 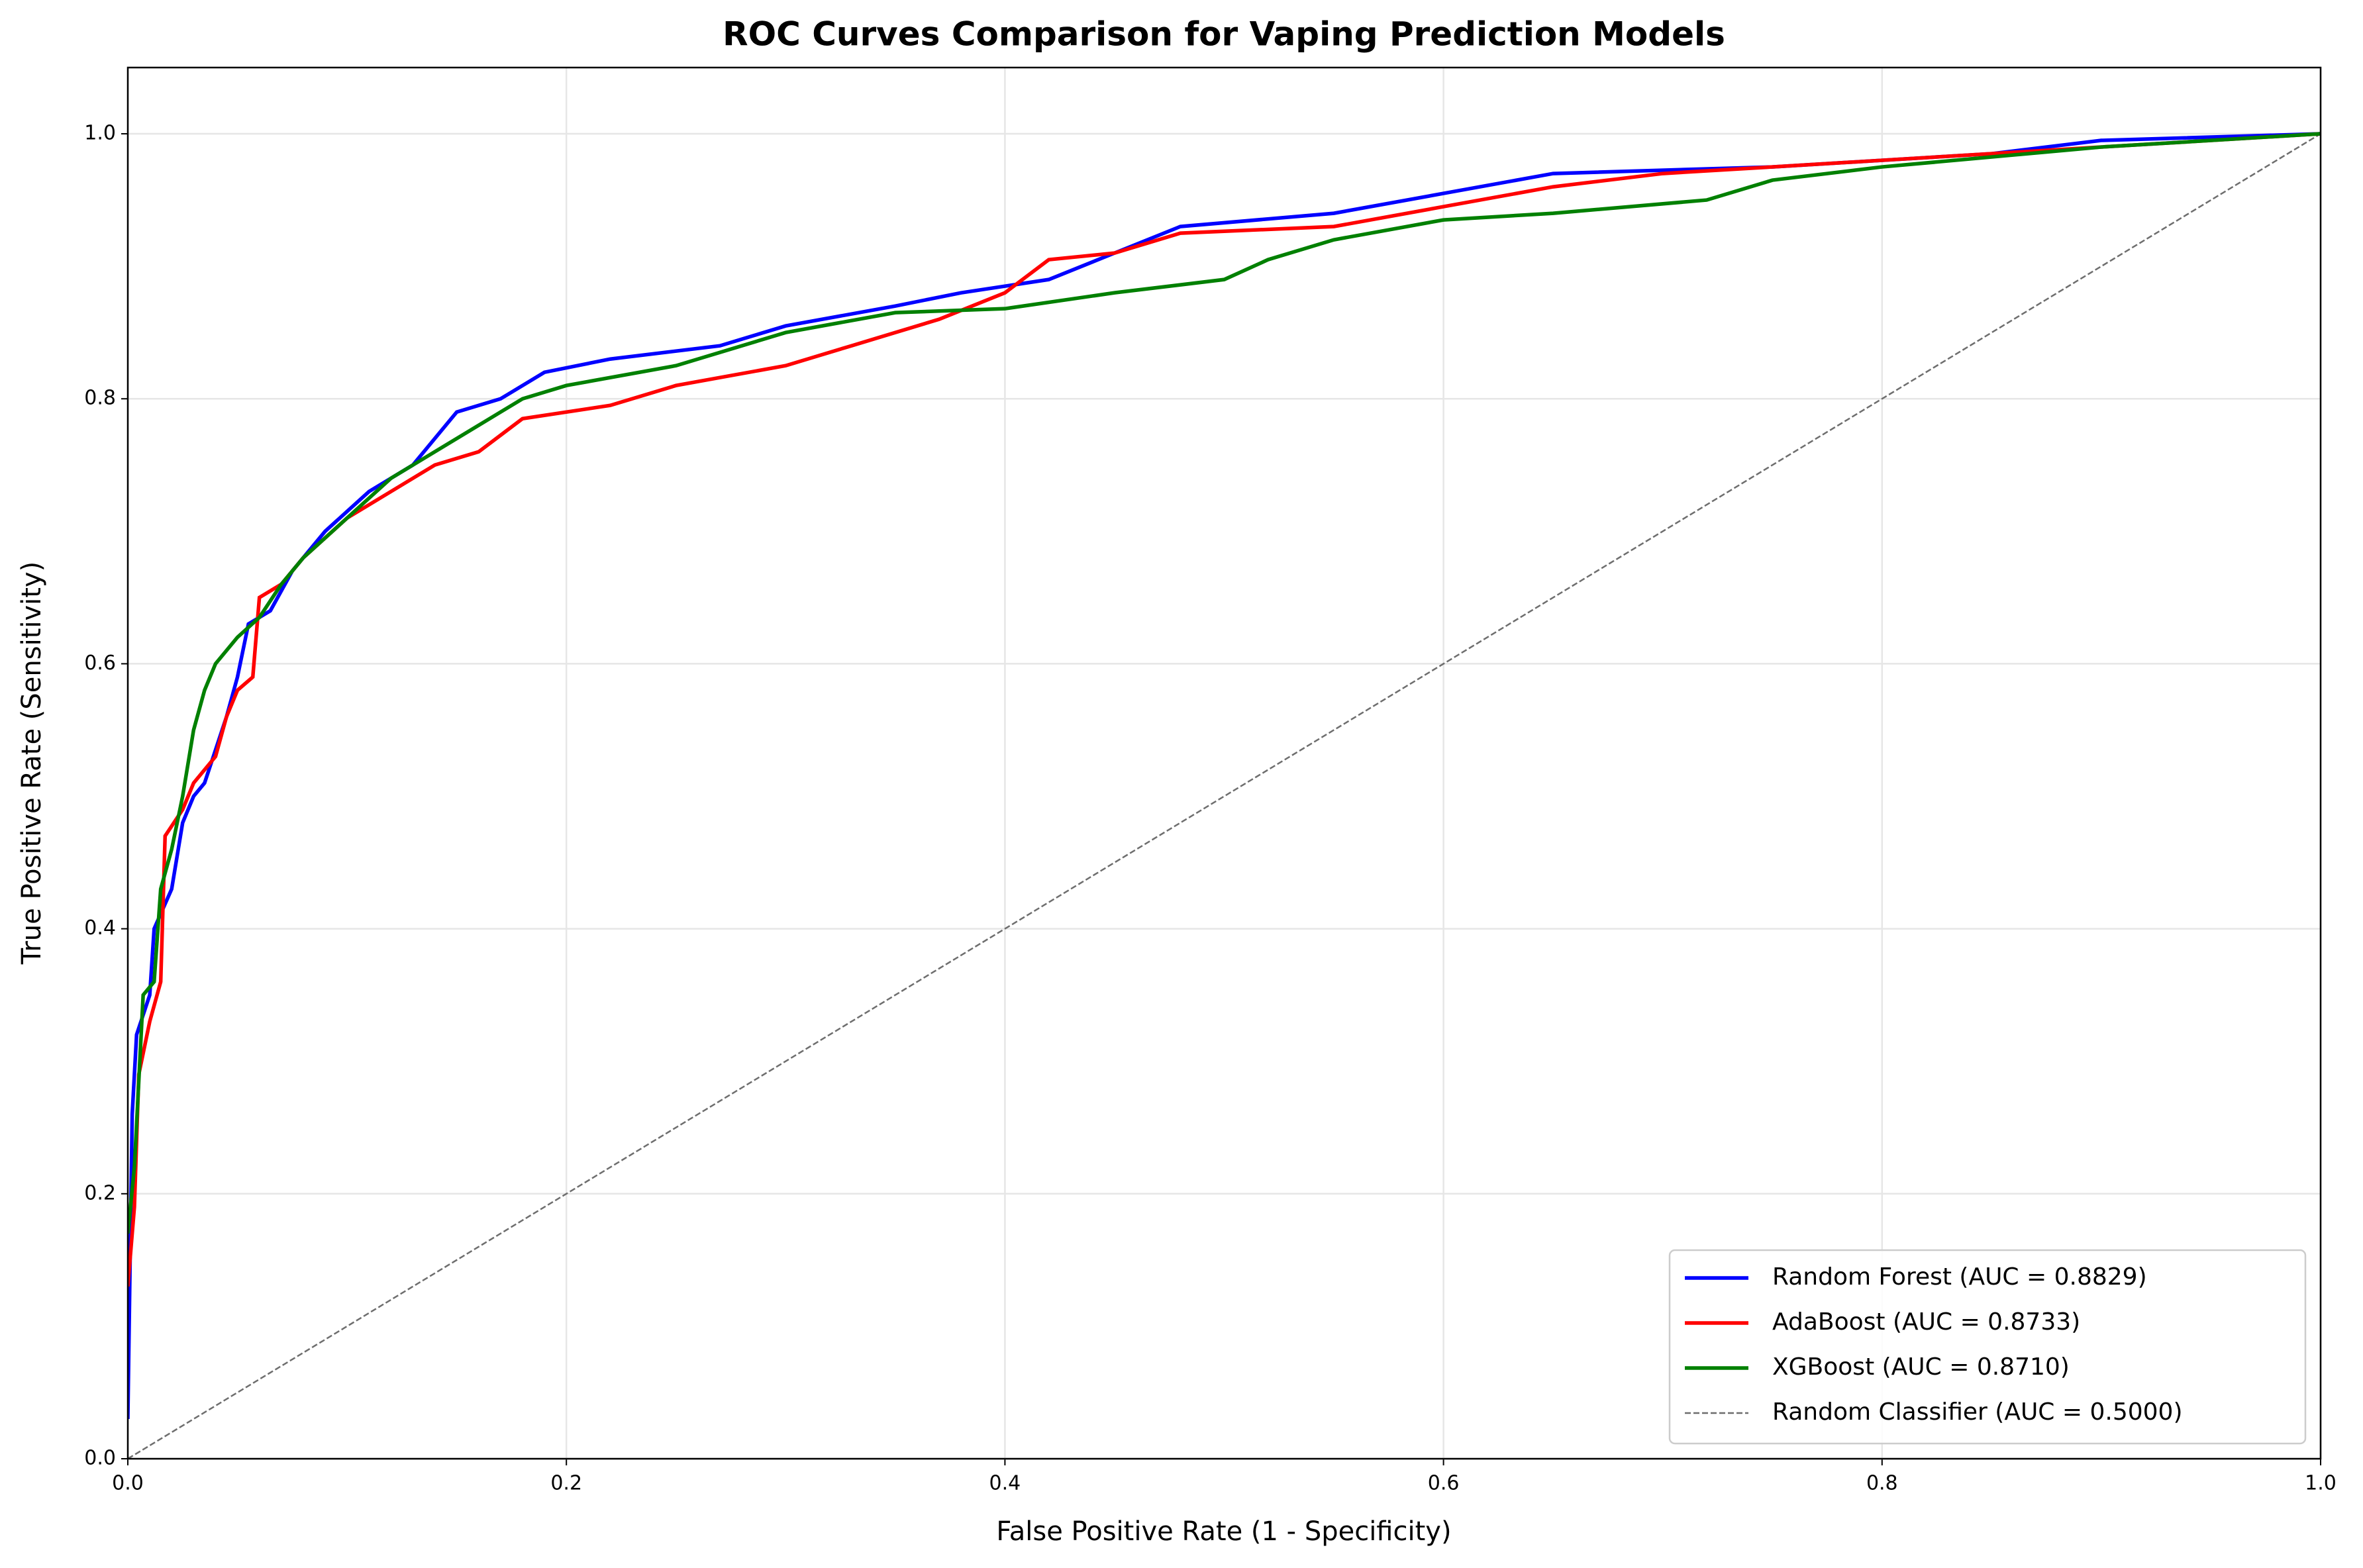 What do you see at coordinates (1926, 1322) in the screenshot?
I see `legend-label: AdaBoost (AUC = 0.8733)` at bounding box center [1926, 1322].